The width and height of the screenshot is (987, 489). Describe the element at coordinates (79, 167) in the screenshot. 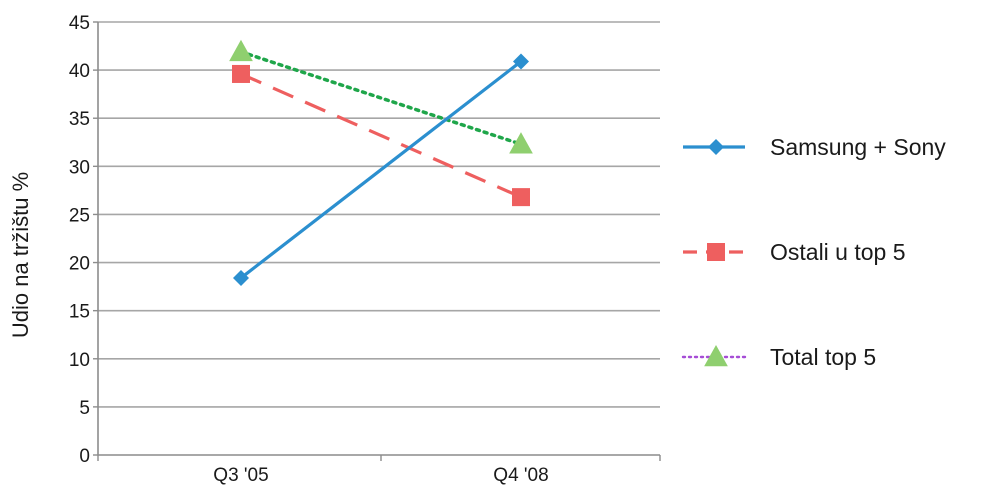

I see `y-tick-label: 30` at that location.